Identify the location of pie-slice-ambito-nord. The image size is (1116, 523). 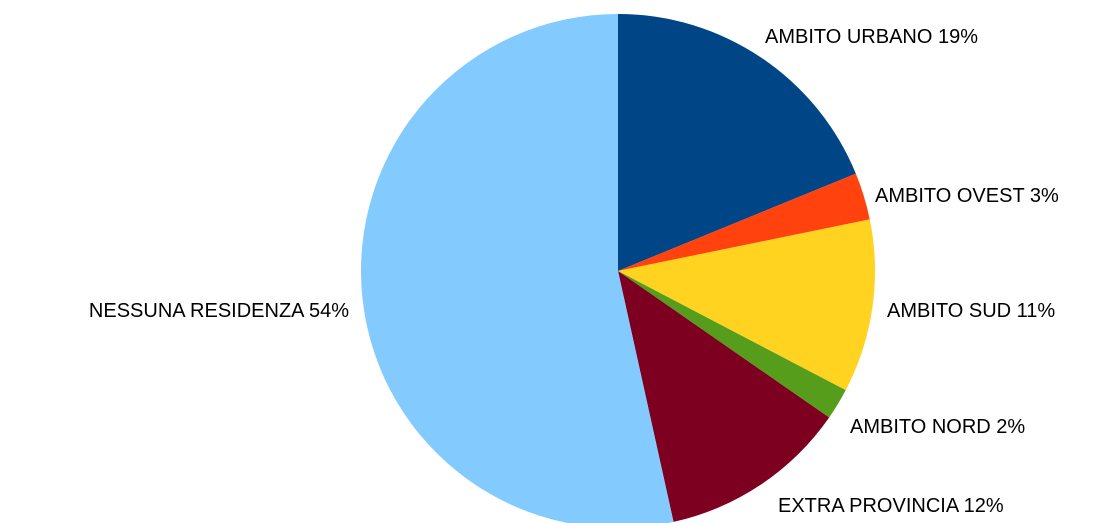
(732, 344).